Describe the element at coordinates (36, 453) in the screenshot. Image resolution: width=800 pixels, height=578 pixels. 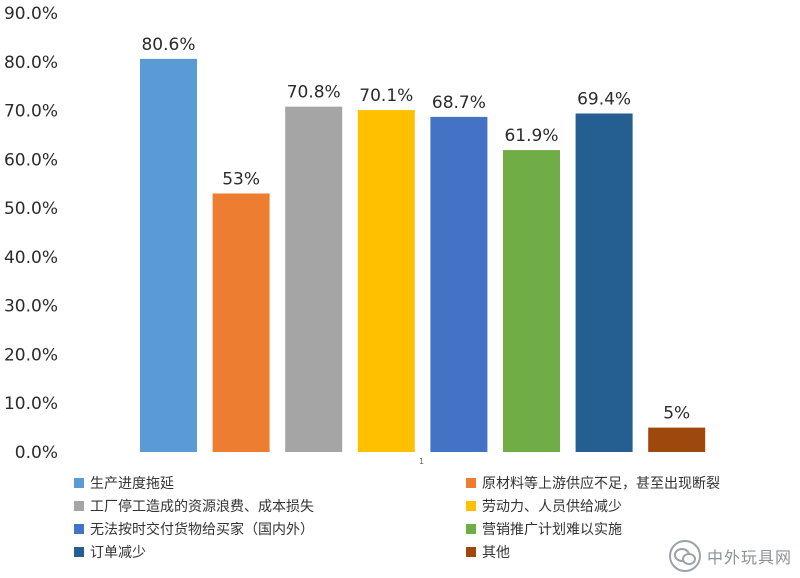
I see `y-axis-tick-label: 0.0%` at that location.